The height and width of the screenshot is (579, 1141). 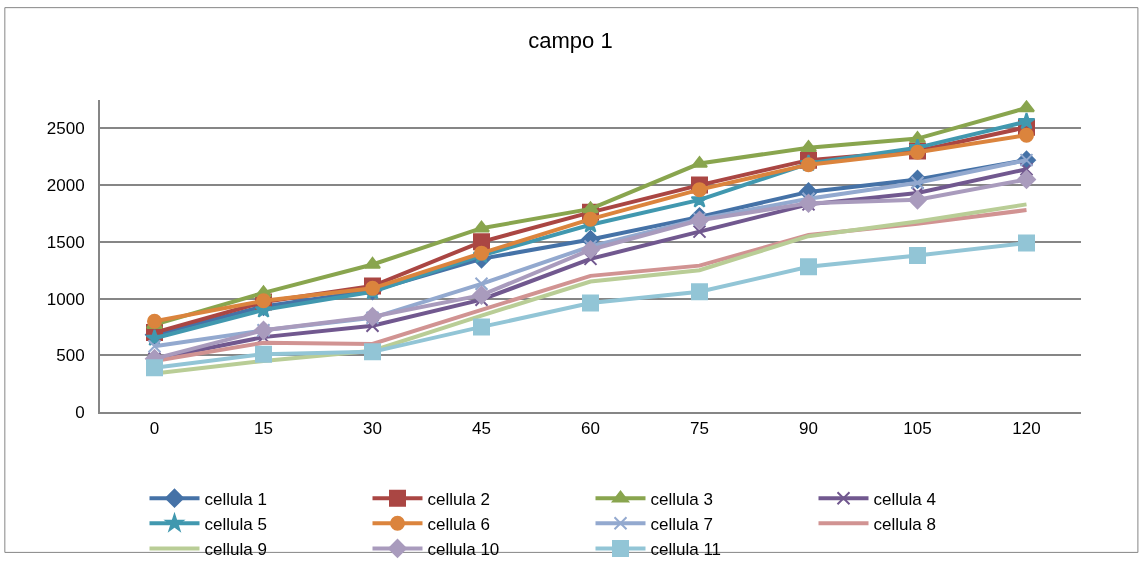 What do you see at coordinates (686, 550) in the screenshot?
I see `legend-label: cellula 11` at bounding box center [686, 550].